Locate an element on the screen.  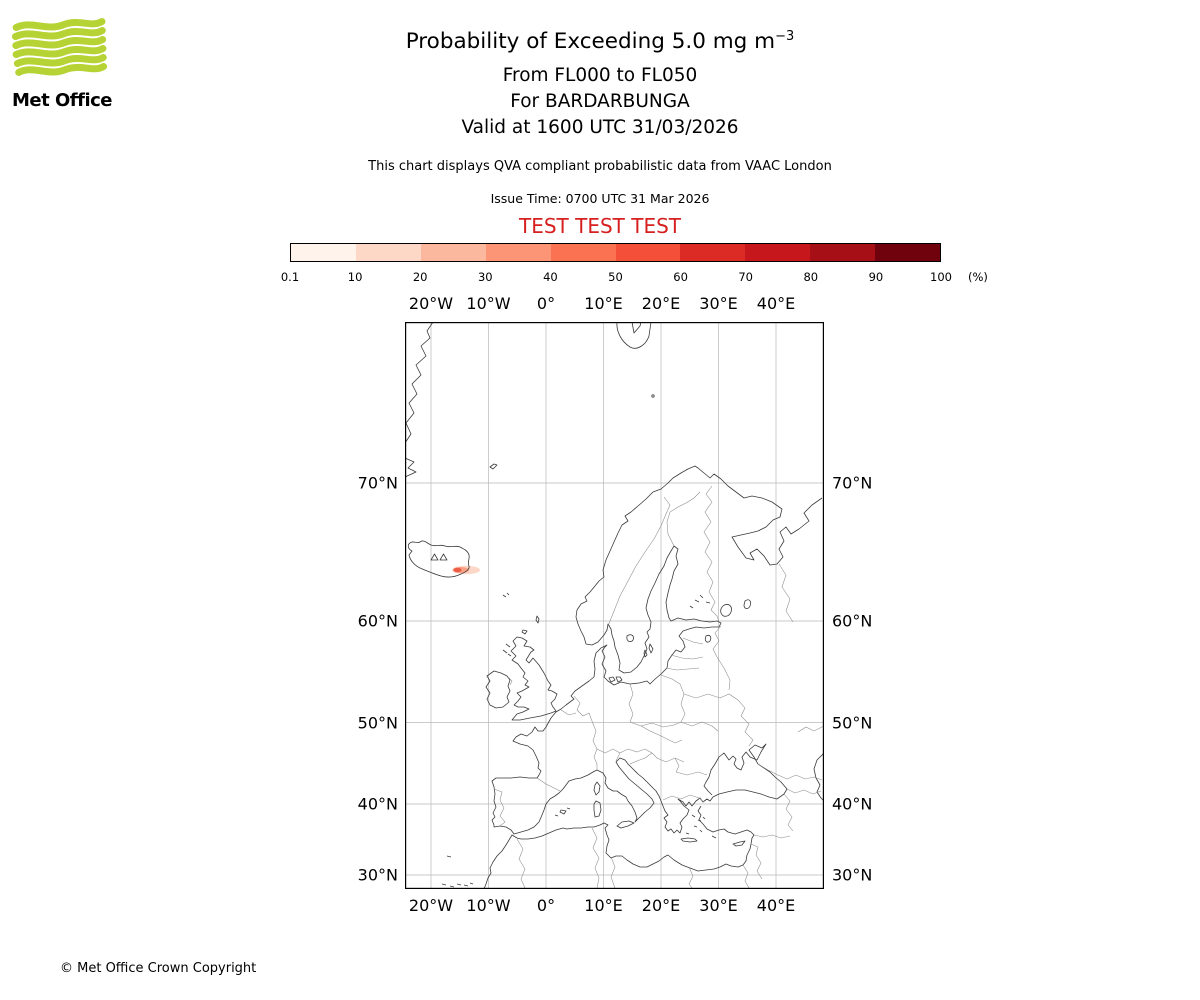
colorbar-tick-label: 20 is located at coordinates (420, 277).